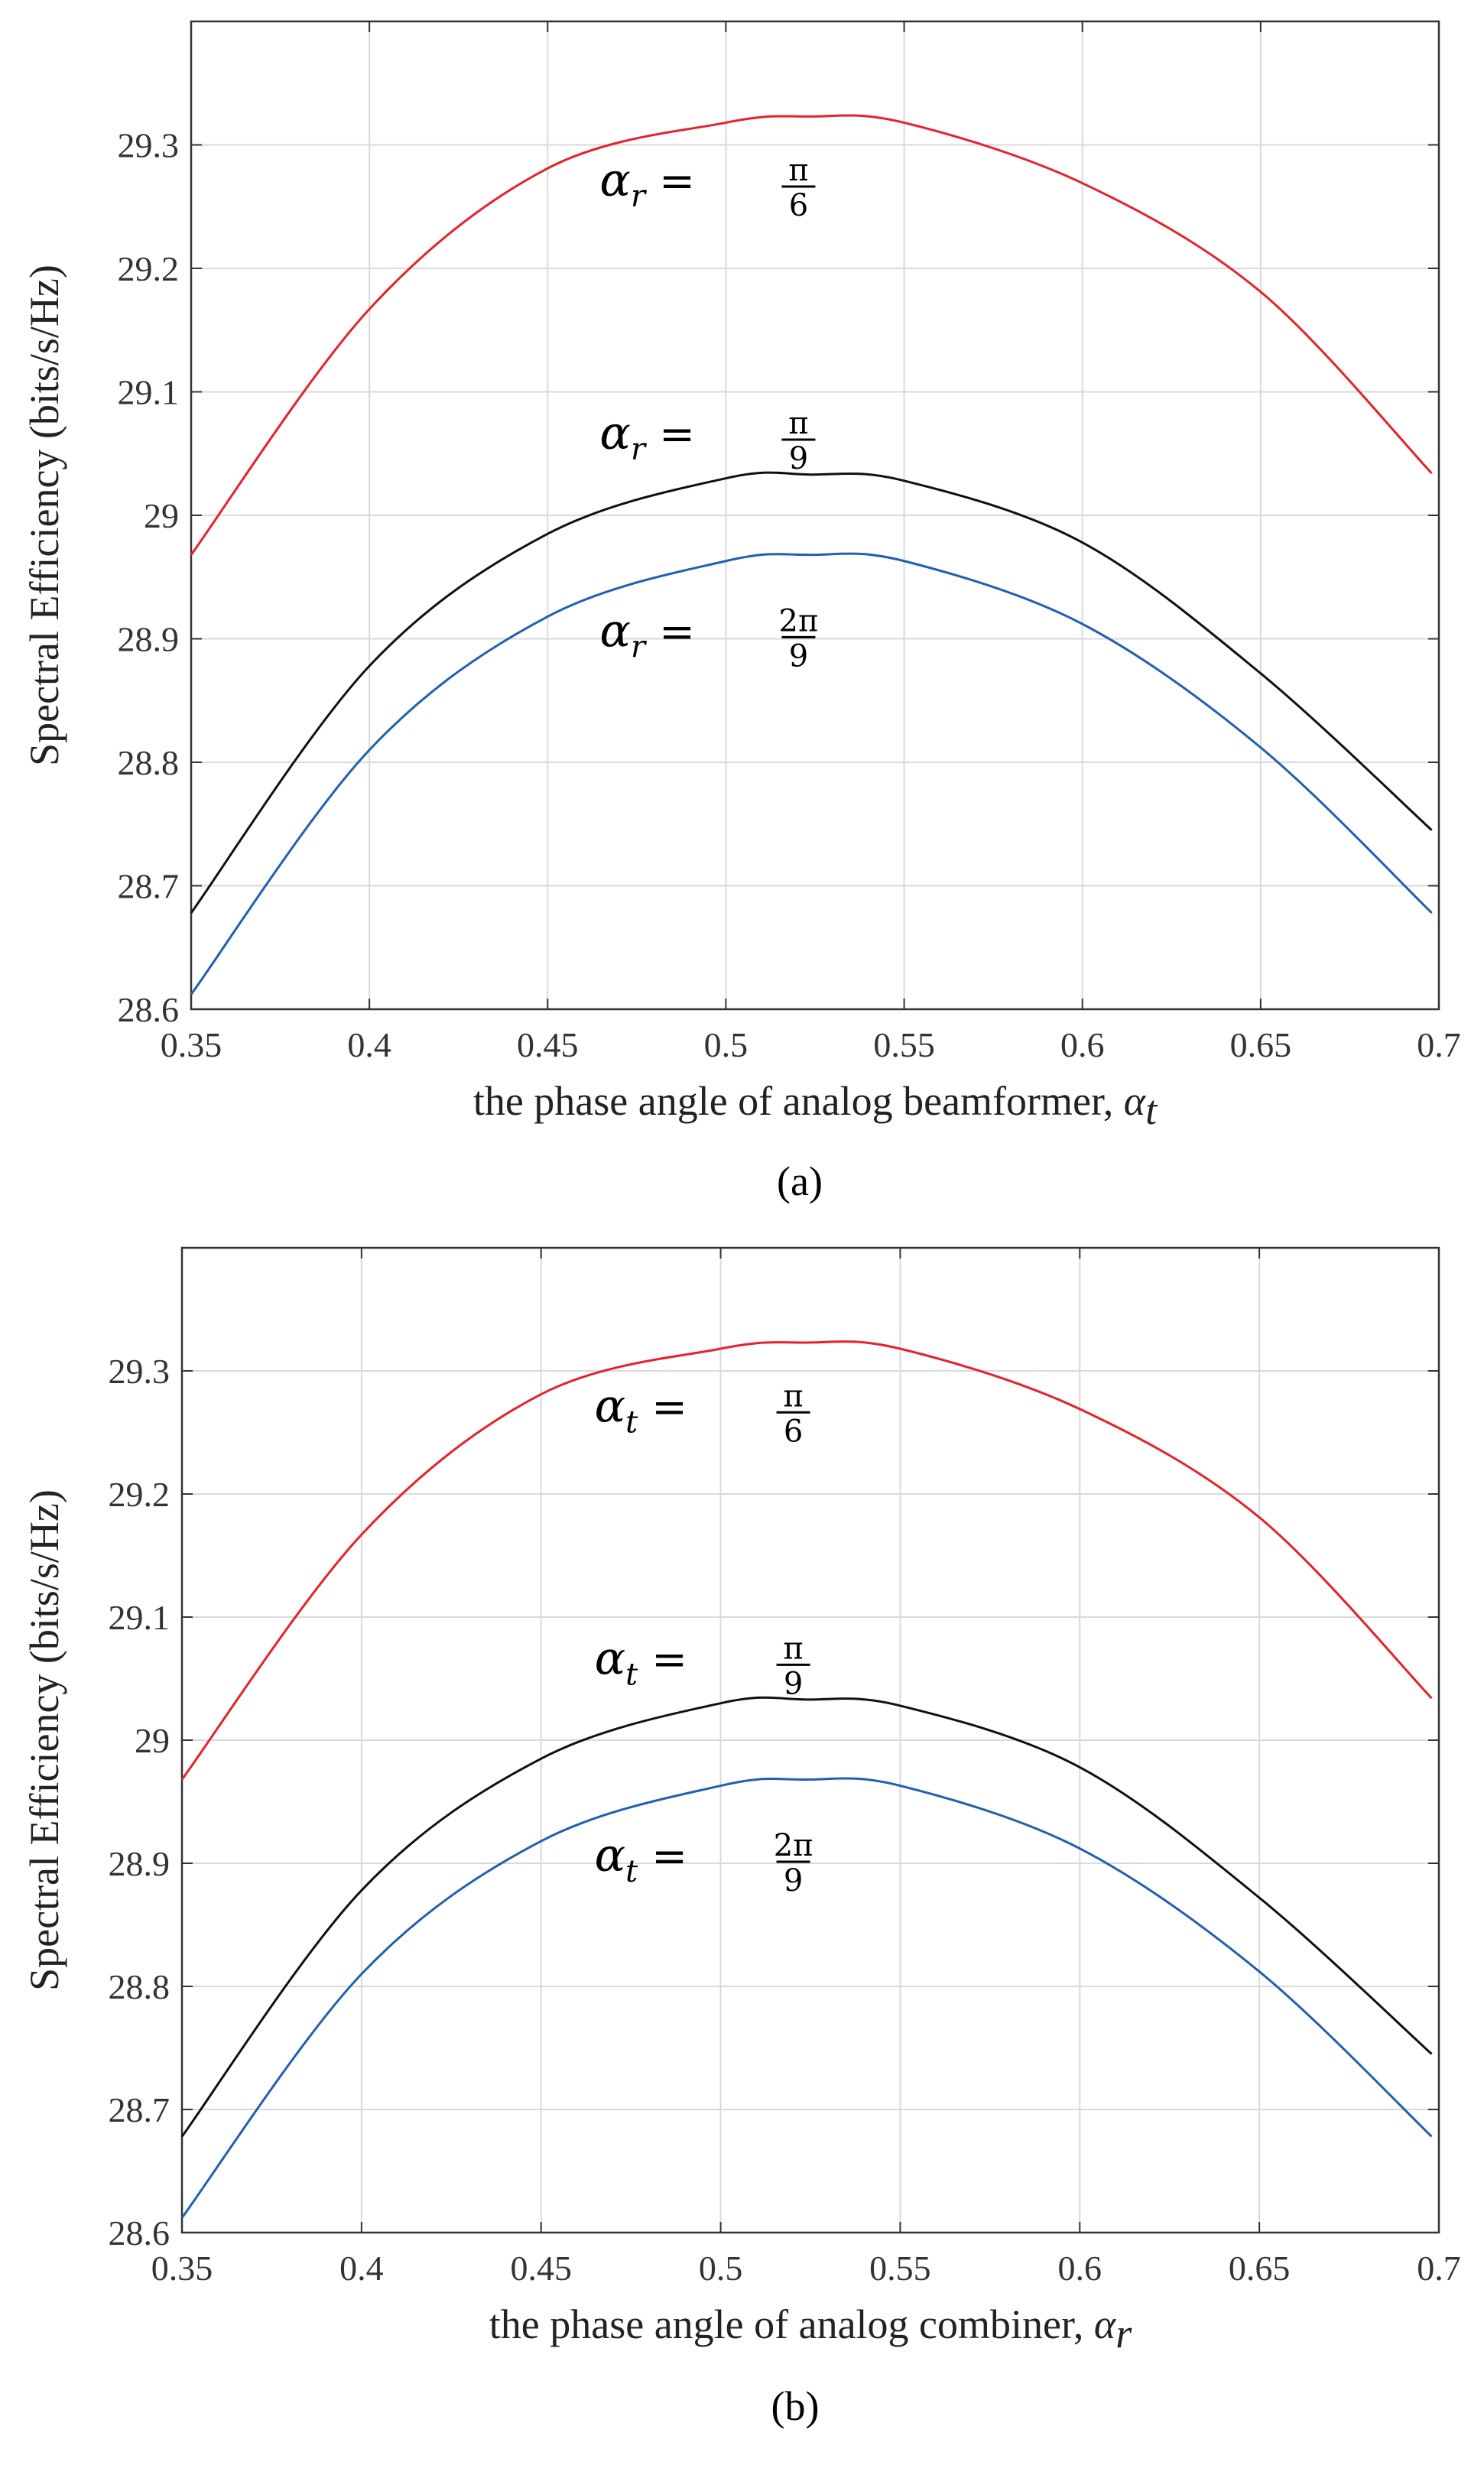  I want to click on series-annotation: αr = 2π9, so click(709, 638).